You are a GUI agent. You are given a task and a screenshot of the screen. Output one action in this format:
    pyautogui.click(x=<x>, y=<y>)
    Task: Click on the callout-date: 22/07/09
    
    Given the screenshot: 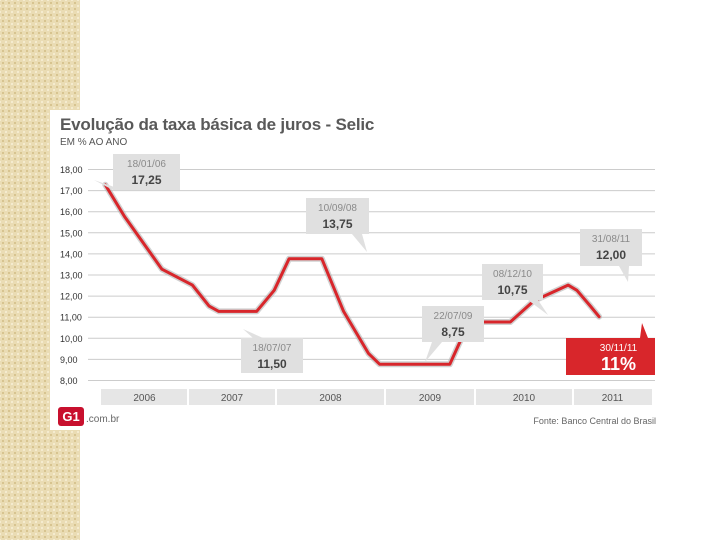 What is the action you would take?
    pyautogui.click(x=453, y=316)
    